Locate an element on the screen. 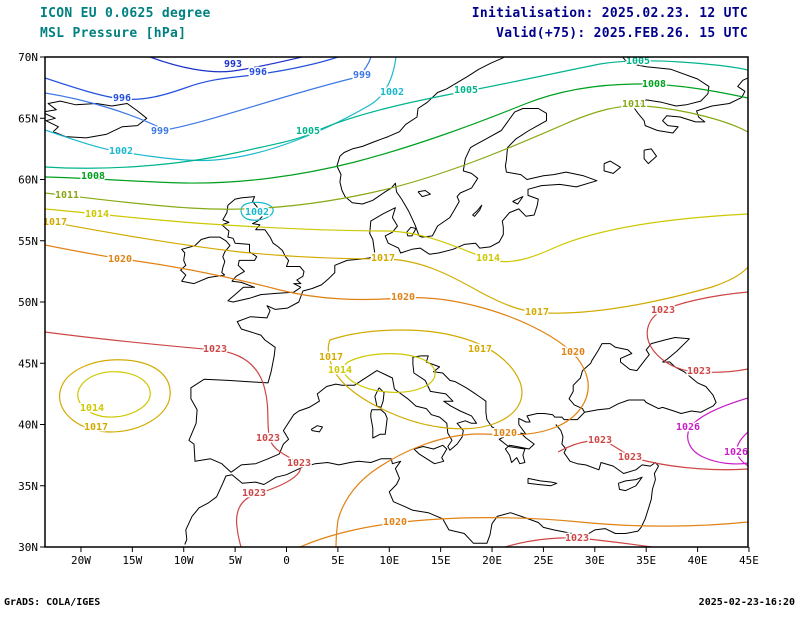  lat-label: 35N is located at coordinates (28, 486).